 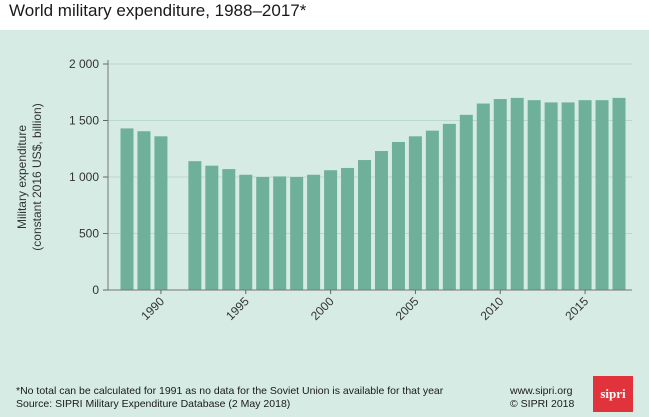 What do you see at coordinates (84, 177) in the screenshot?
I see `y-tick-label: 1 000` at bounding box center [84, 177].